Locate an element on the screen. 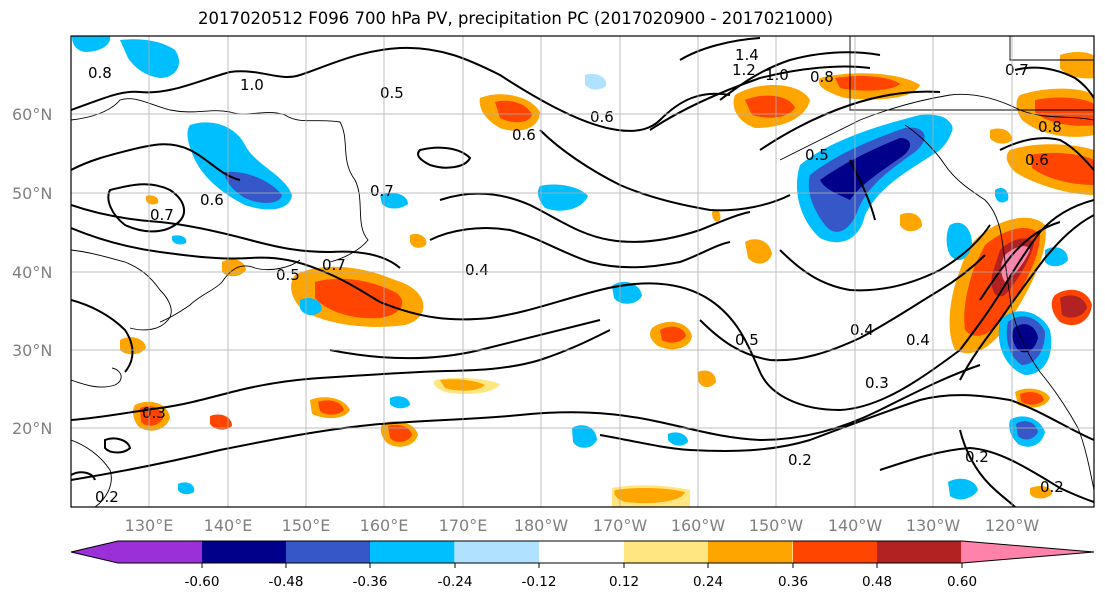 The height and width of the screenshot is (601, 1105). colorbar-outline is located at coordinates (582, 552).